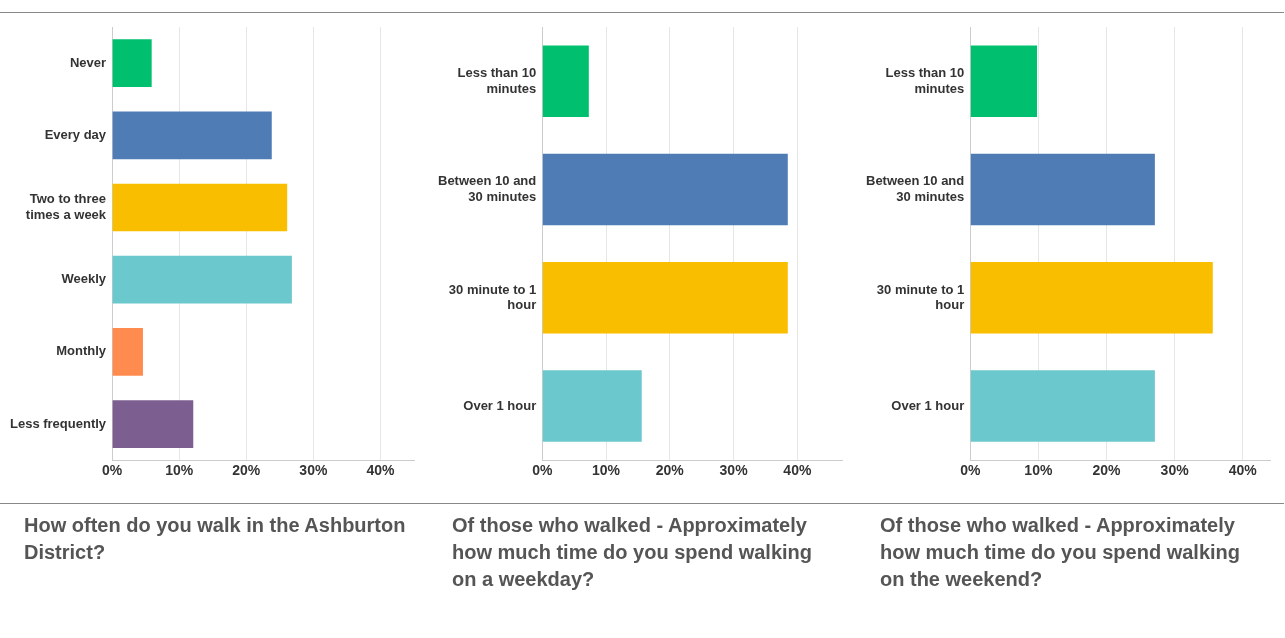 This screenshot has width=1285, height=638. Describe the element at coordinates (81, 351) in the screenshot. I see `y-tick-label: Monthly` at that location.